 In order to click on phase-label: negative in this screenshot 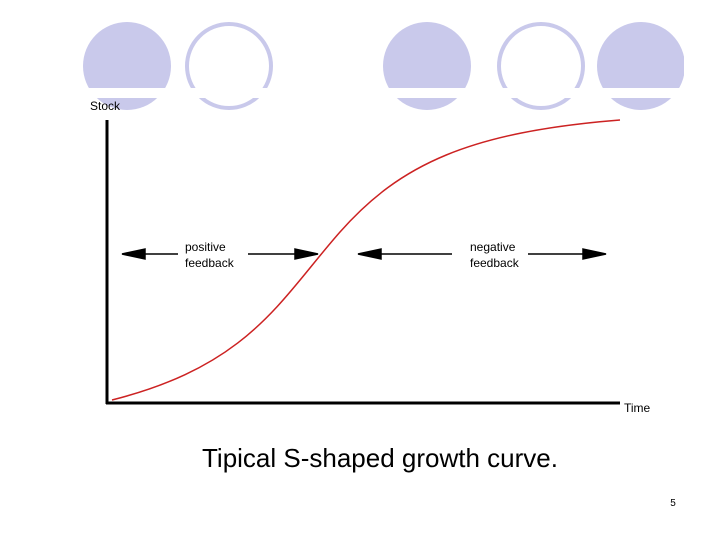, I will do `click(493, 247)`.